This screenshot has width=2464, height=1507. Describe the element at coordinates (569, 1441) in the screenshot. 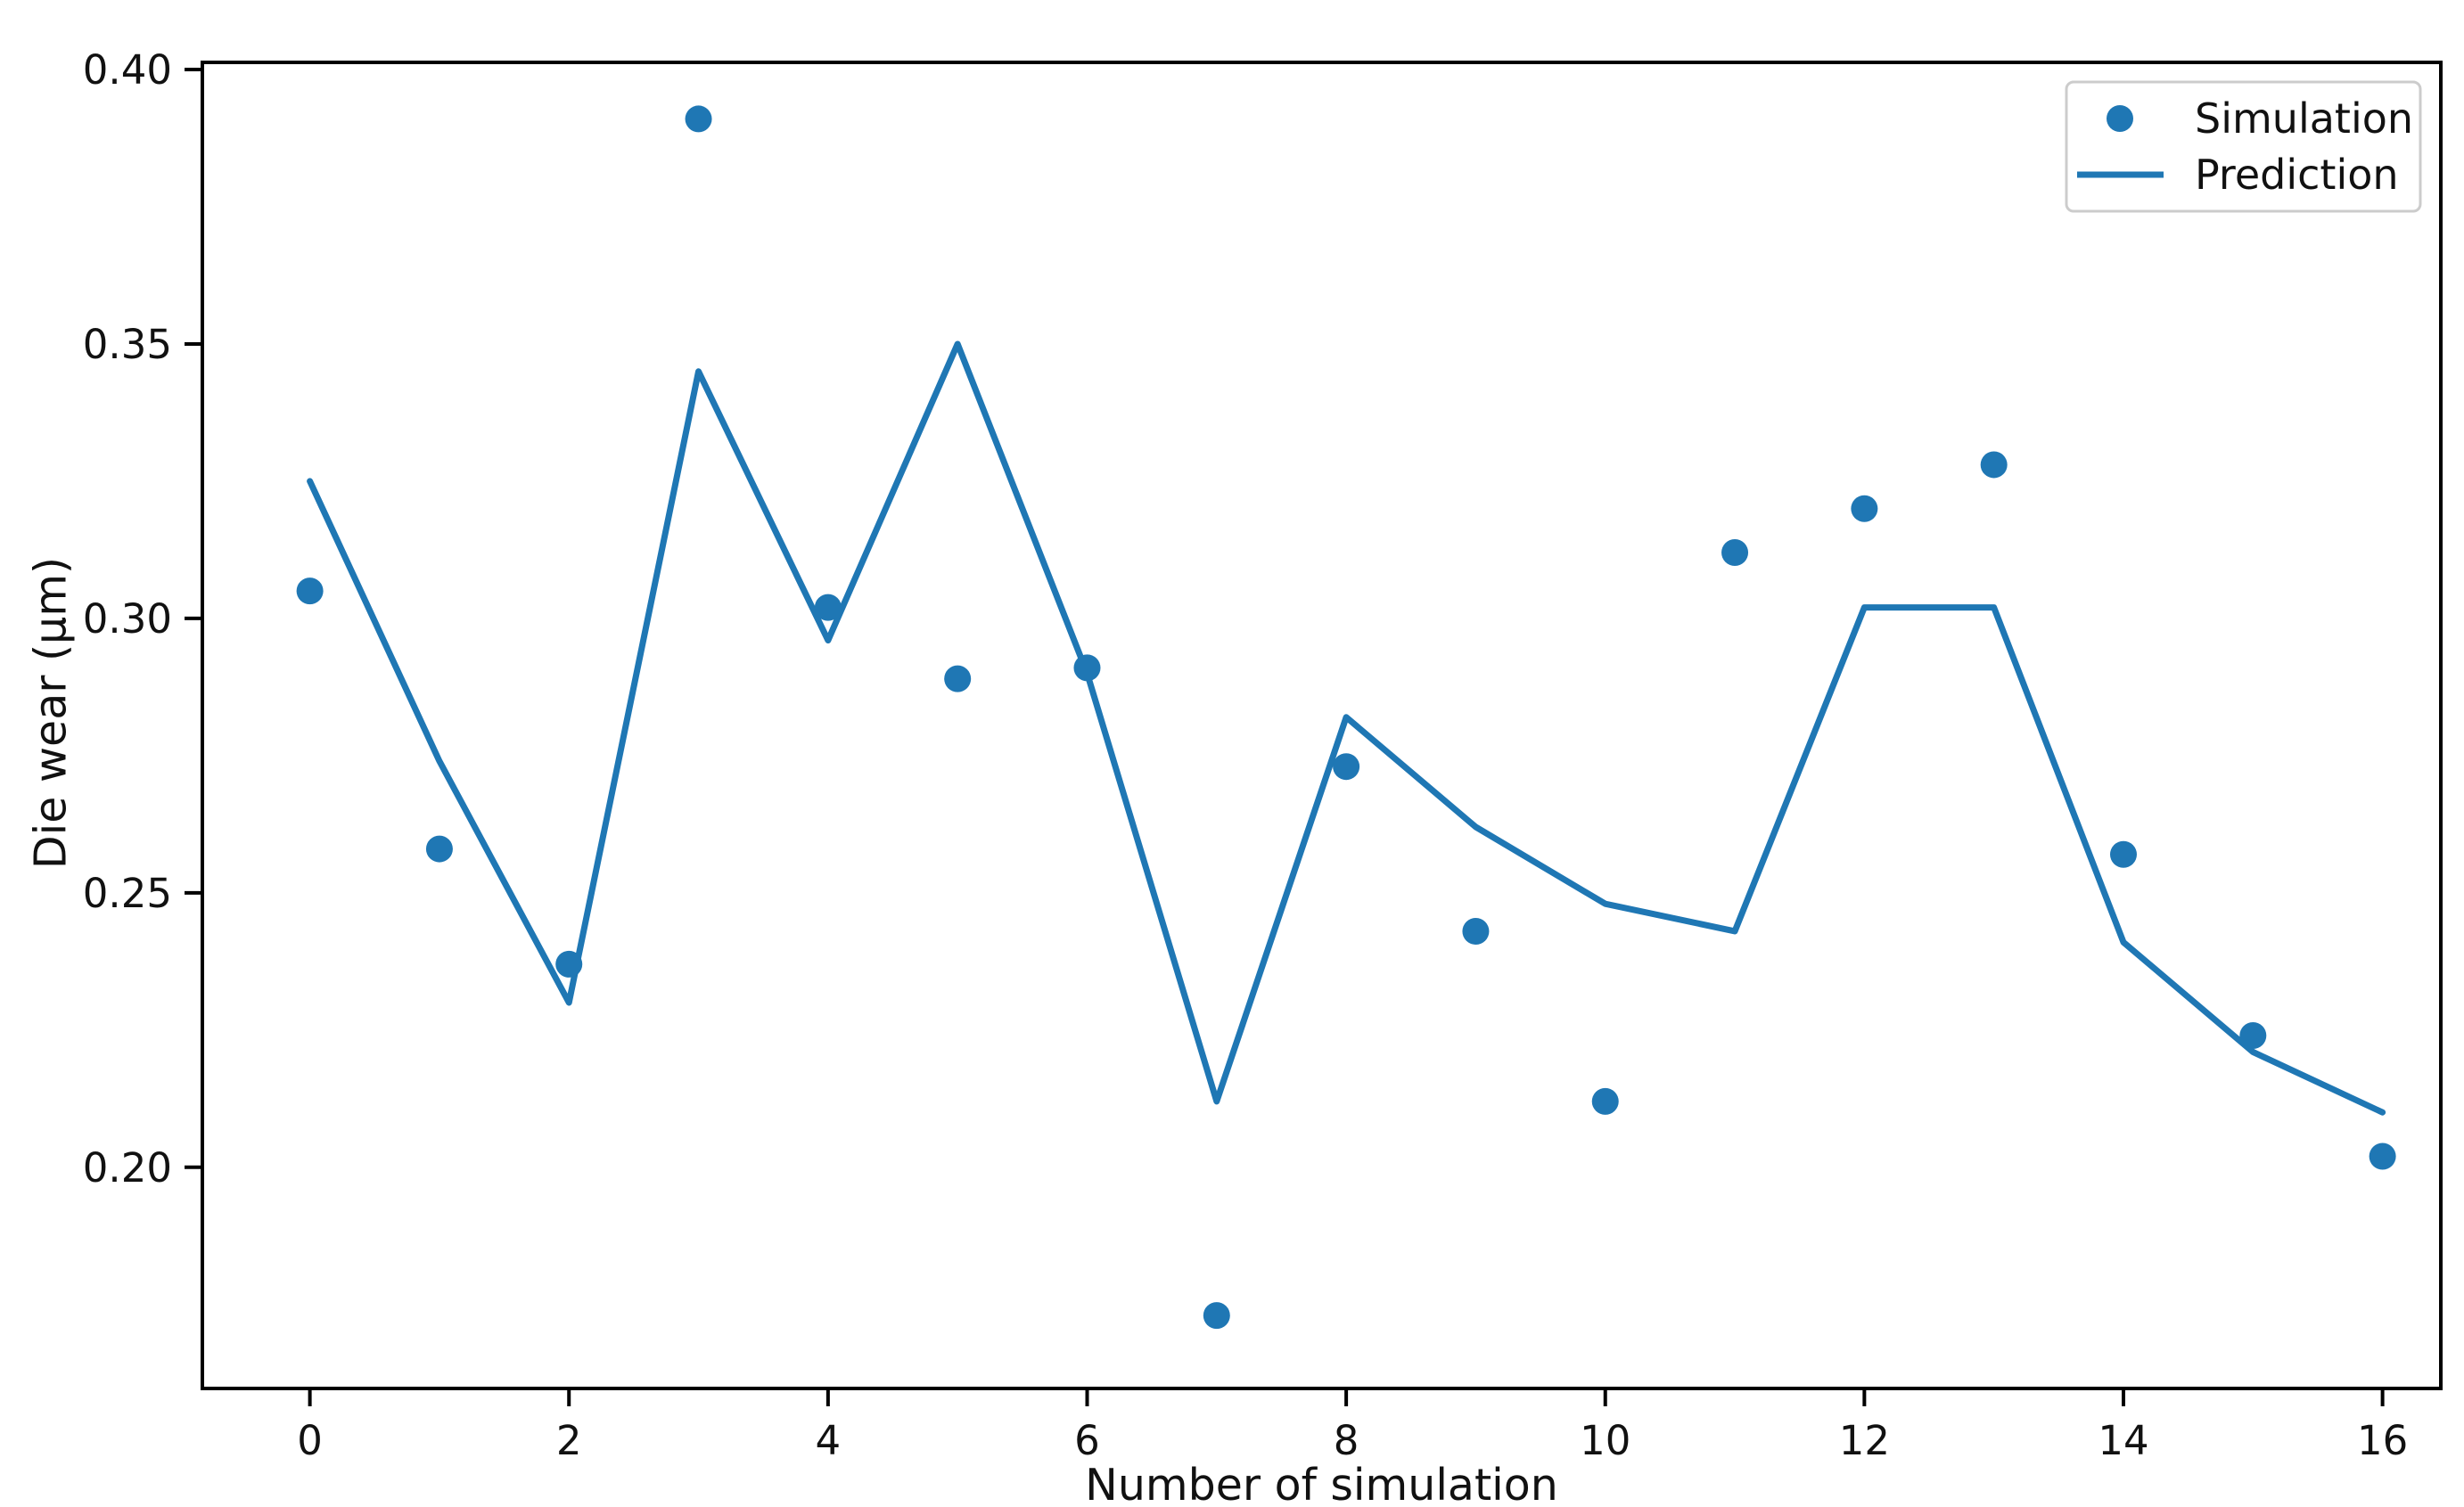

I see `x-tick-label: 2` at that location.